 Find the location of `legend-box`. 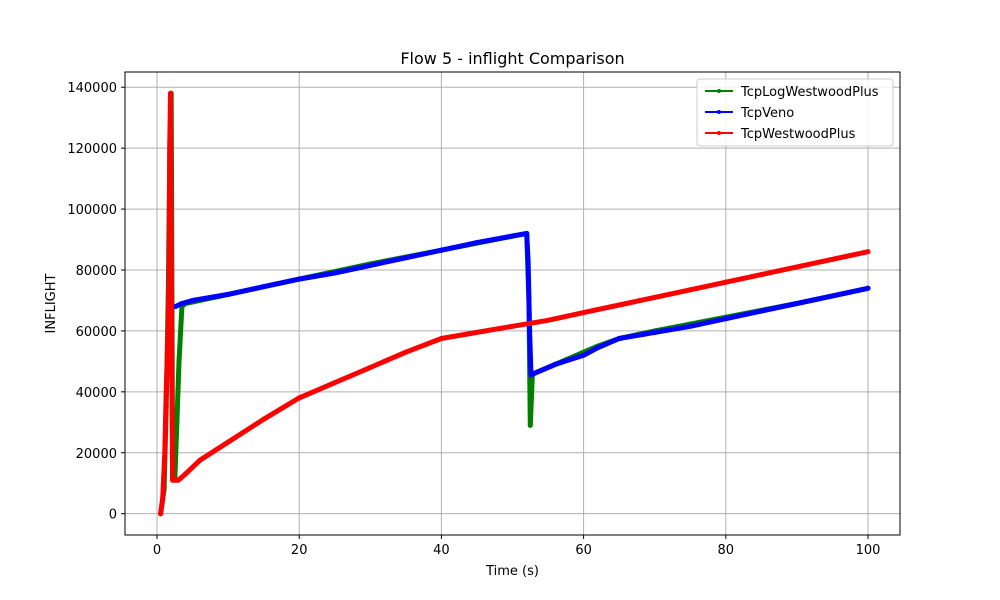

legend-box is located at coordinates (795, 112).